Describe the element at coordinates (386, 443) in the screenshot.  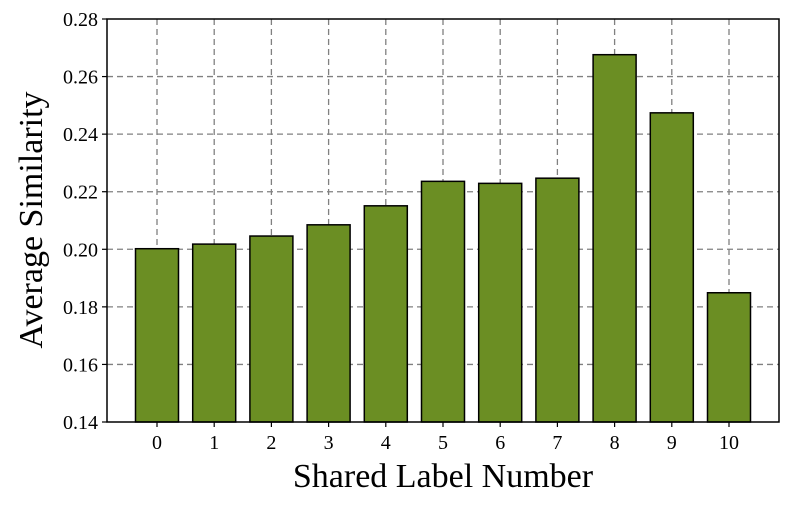
I see `x-tick-label: 4` at that location.